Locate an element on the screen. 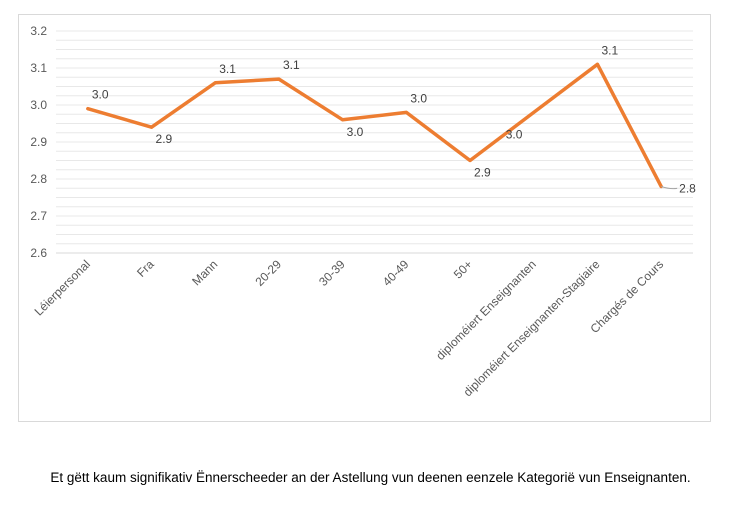  x-tick-label: diploméiert Enseignanten-Stagiaire is located at coordinates (532, 328).